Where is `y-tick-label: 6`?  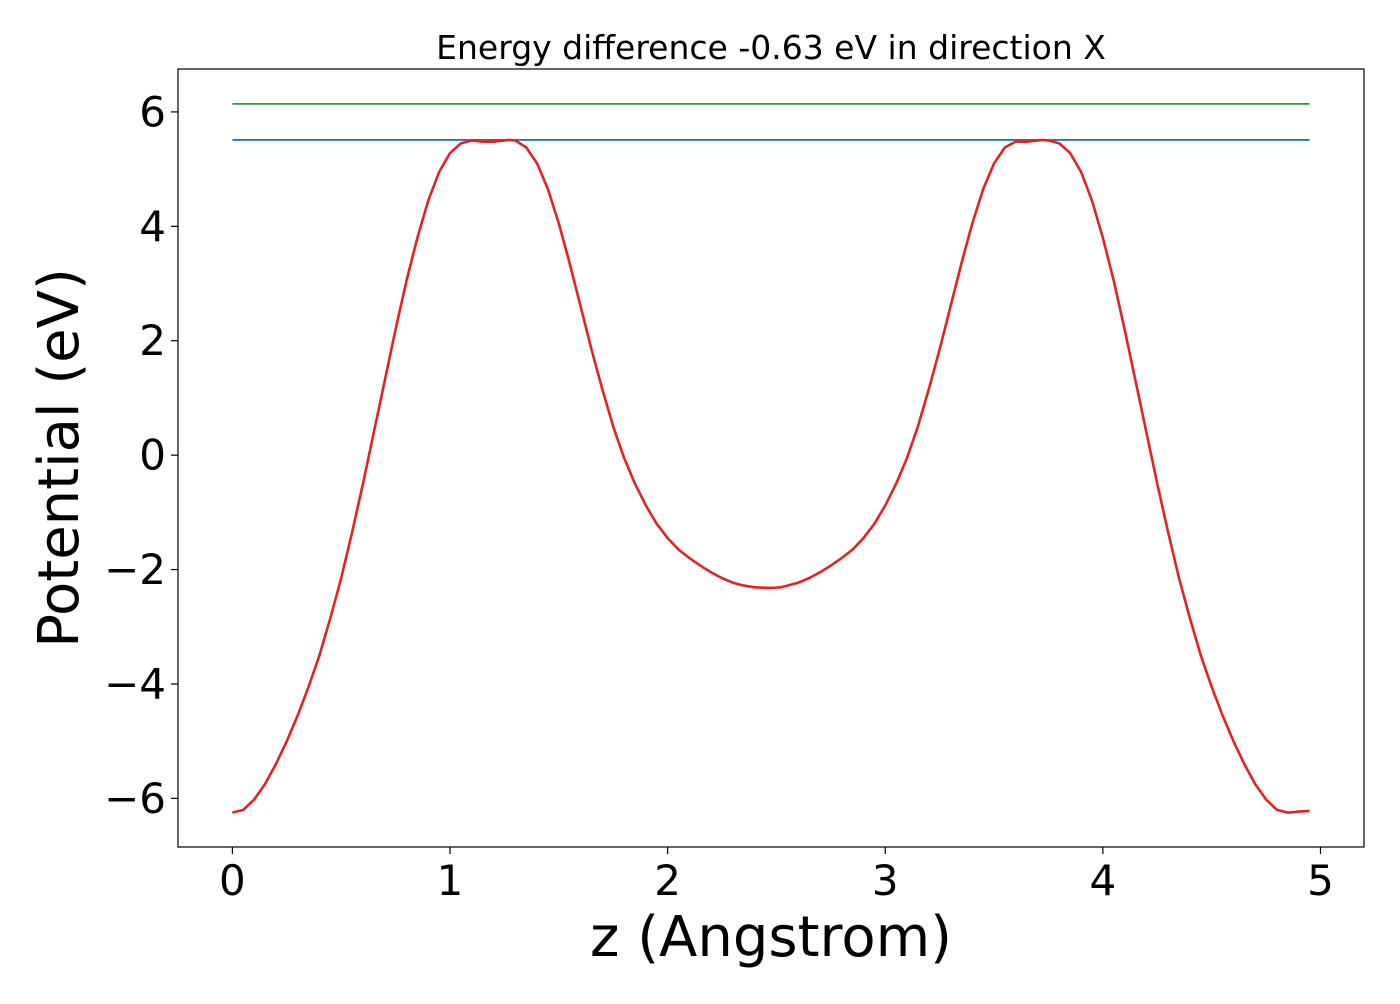 y-tick-label: 6 is located at coordinates (152, 111).